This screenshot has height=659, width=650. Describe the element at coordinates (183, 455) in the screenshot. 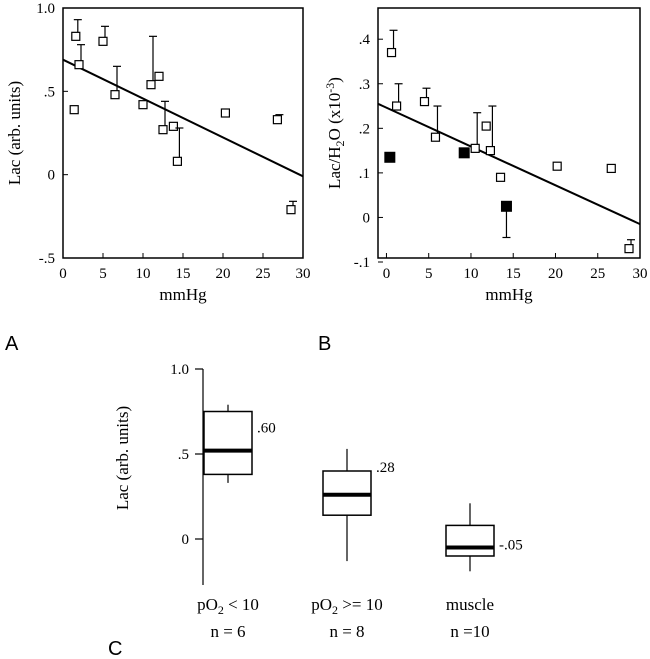

I see `y-tick-label-c: .5` at that location.